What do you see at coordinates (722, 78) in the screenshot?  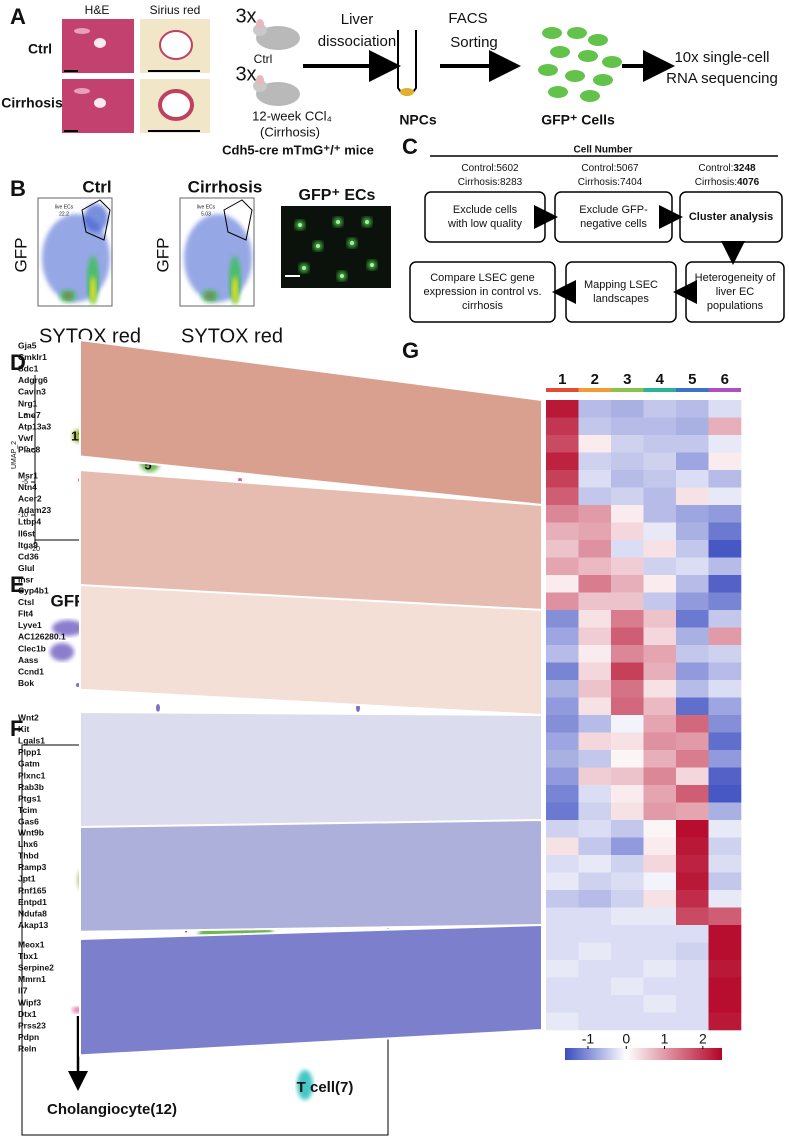 I see `step: RNA sequencing` at bounding box center [722, 78].